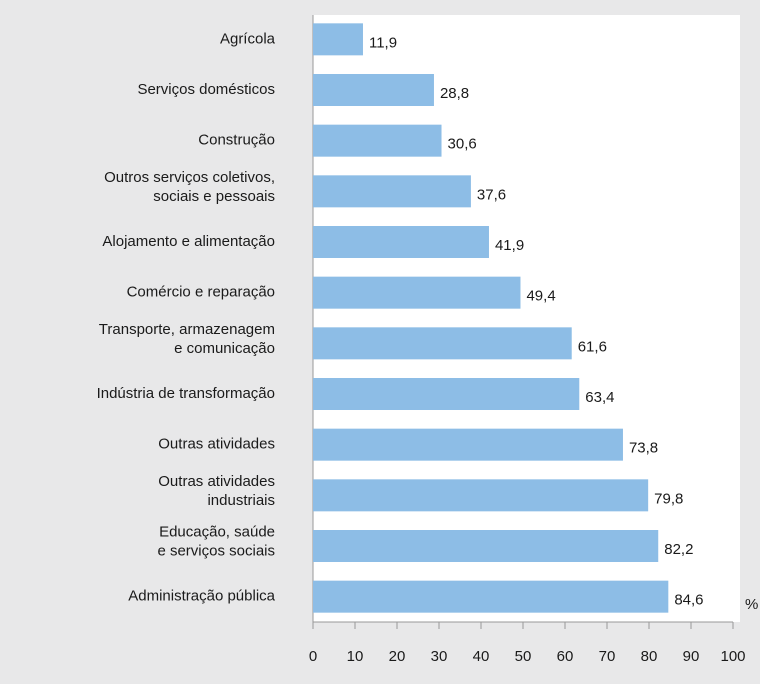 The width and height of the screenshot is (760, 684). What do you see at coordinates (224, 348) in the screenshot?
I see `y-tick-label-line: e comunicação` at bounding box center [224, 348].